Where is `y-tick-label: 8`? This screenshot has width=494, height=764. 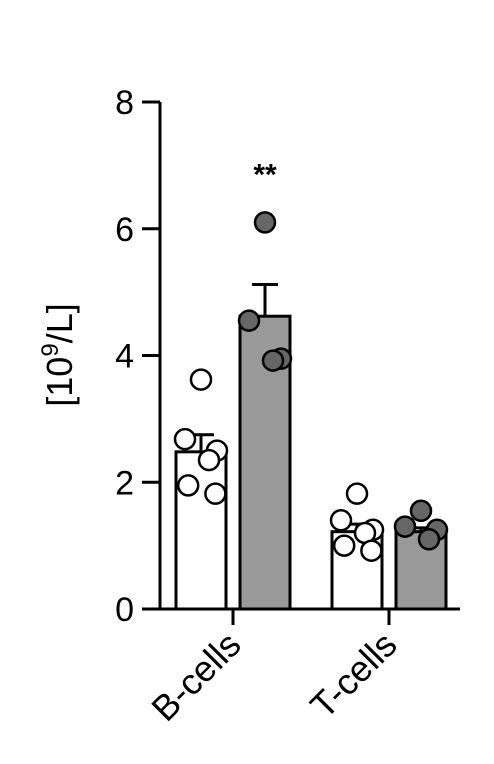 y-tick-label: 8 is located at coordinates (124, 103).